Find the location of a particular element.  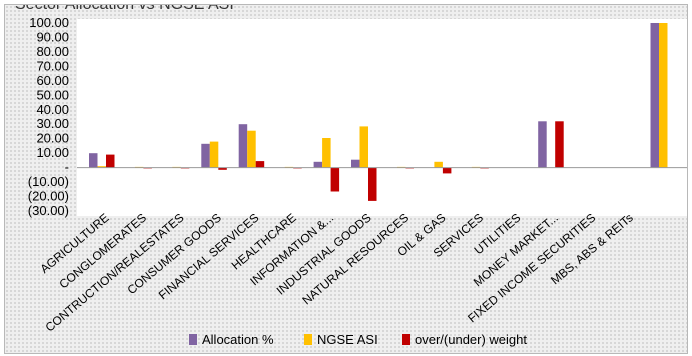

y-tick-label: - is located at coordinates (67, 167).